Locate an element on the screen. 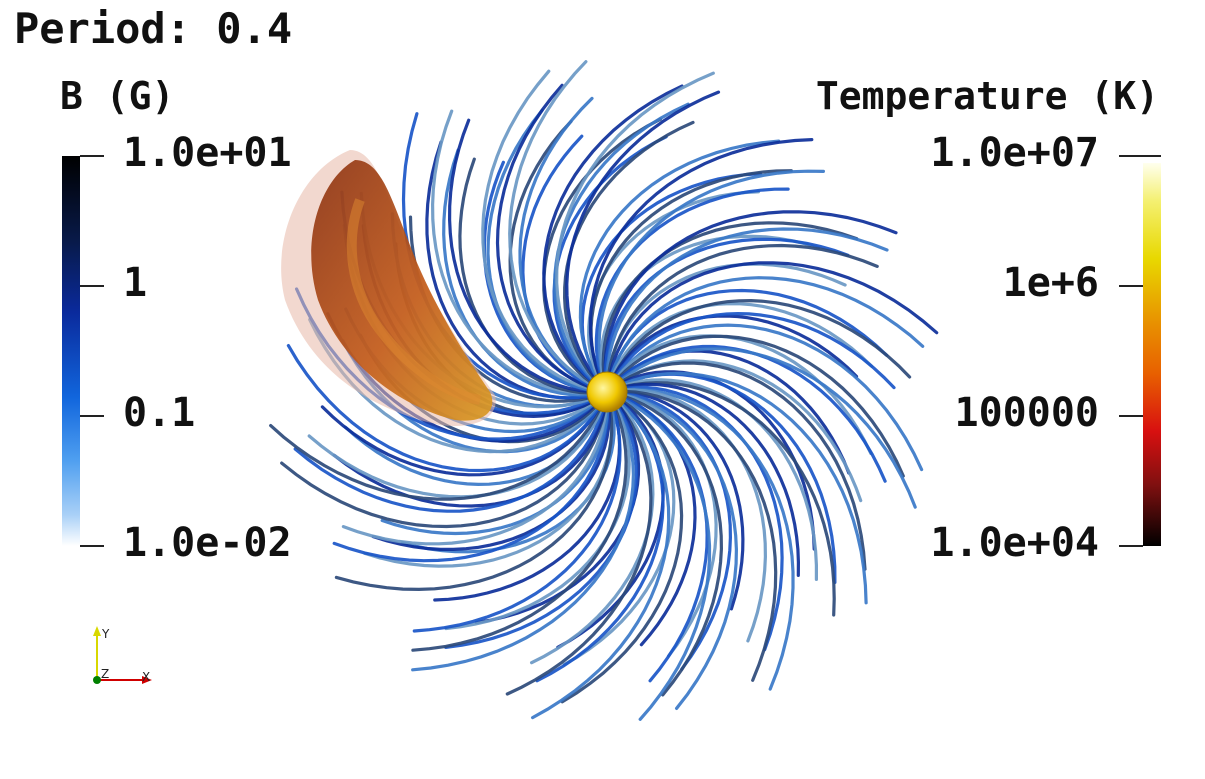 The height and width of the screenshot is (779, 1205). t-tick-label: 1e+6 is located at coordinates (1050, 283).